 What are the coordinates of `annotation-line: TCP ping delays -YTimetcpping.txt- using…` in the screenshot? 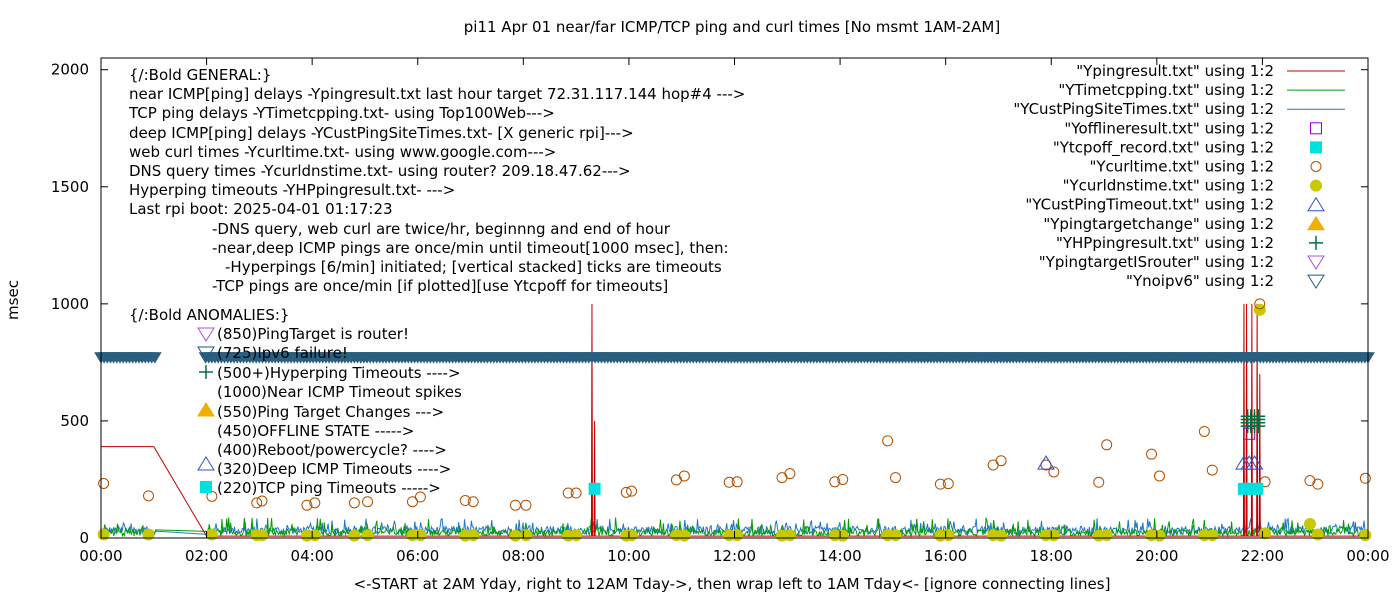 It's located at (341, 113).